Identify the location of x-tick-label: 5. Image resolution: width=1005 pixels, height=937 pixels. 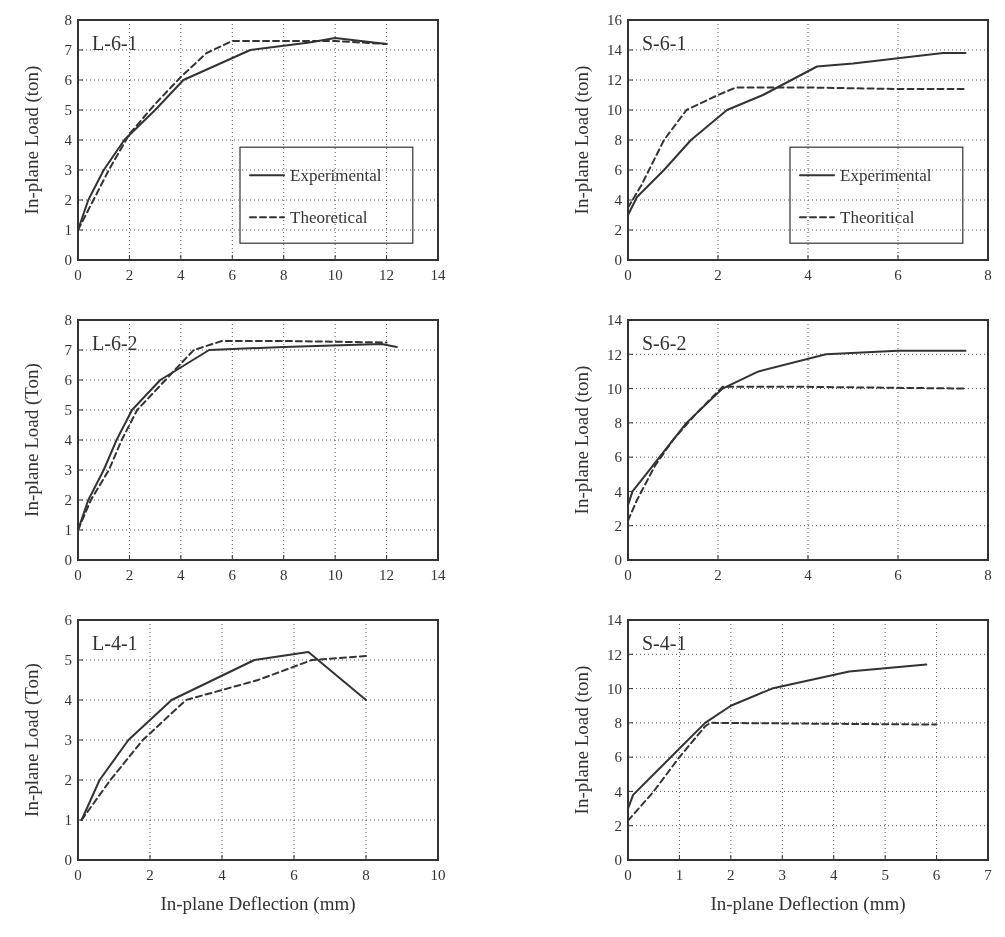
(885, 875).